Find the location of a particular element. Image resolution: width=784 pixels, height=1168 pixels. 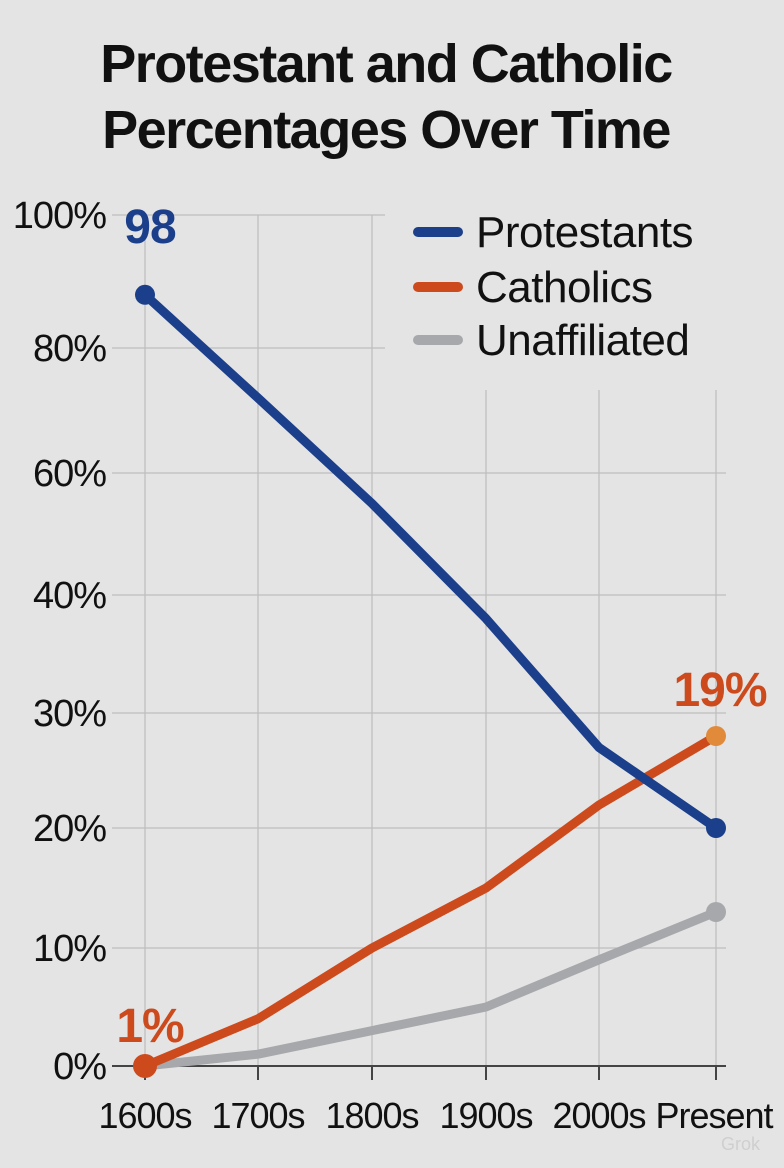

watermark-text: Grok is located at coordinates (741, 1144).